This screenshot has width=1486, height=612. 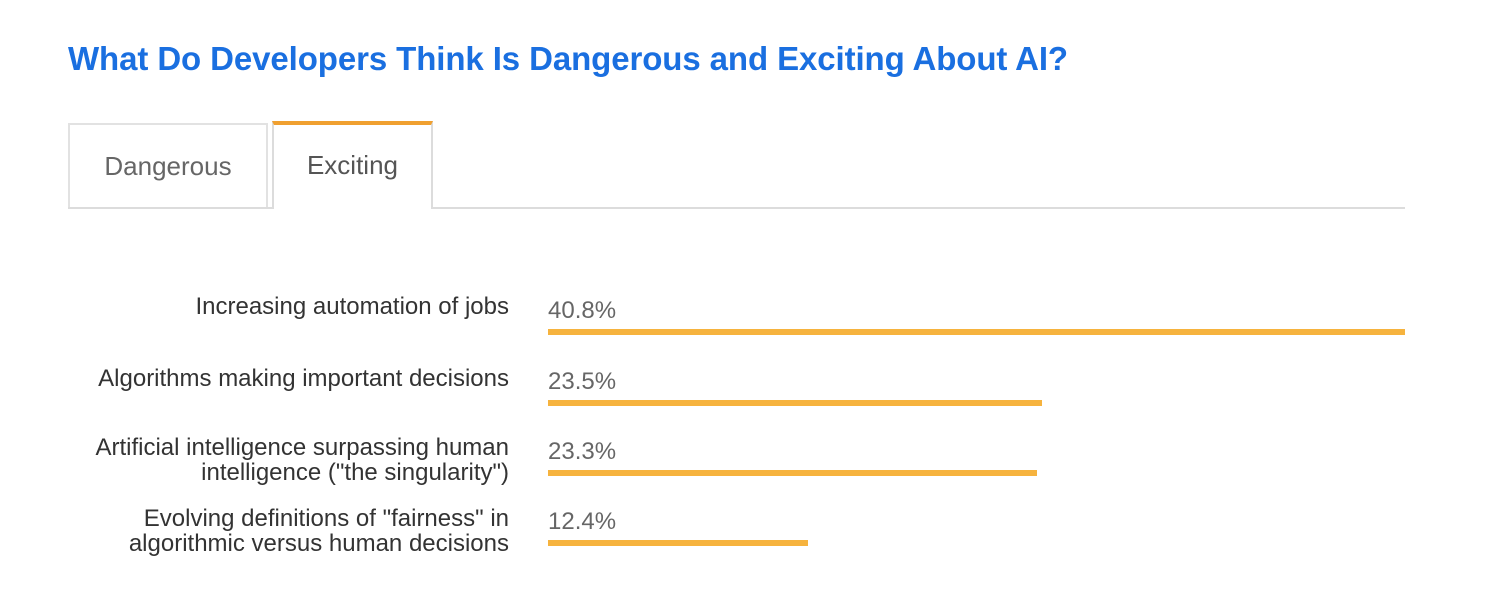 I want to click on tab-dangerous-label: Dangerous, so click(x=168, y=165).